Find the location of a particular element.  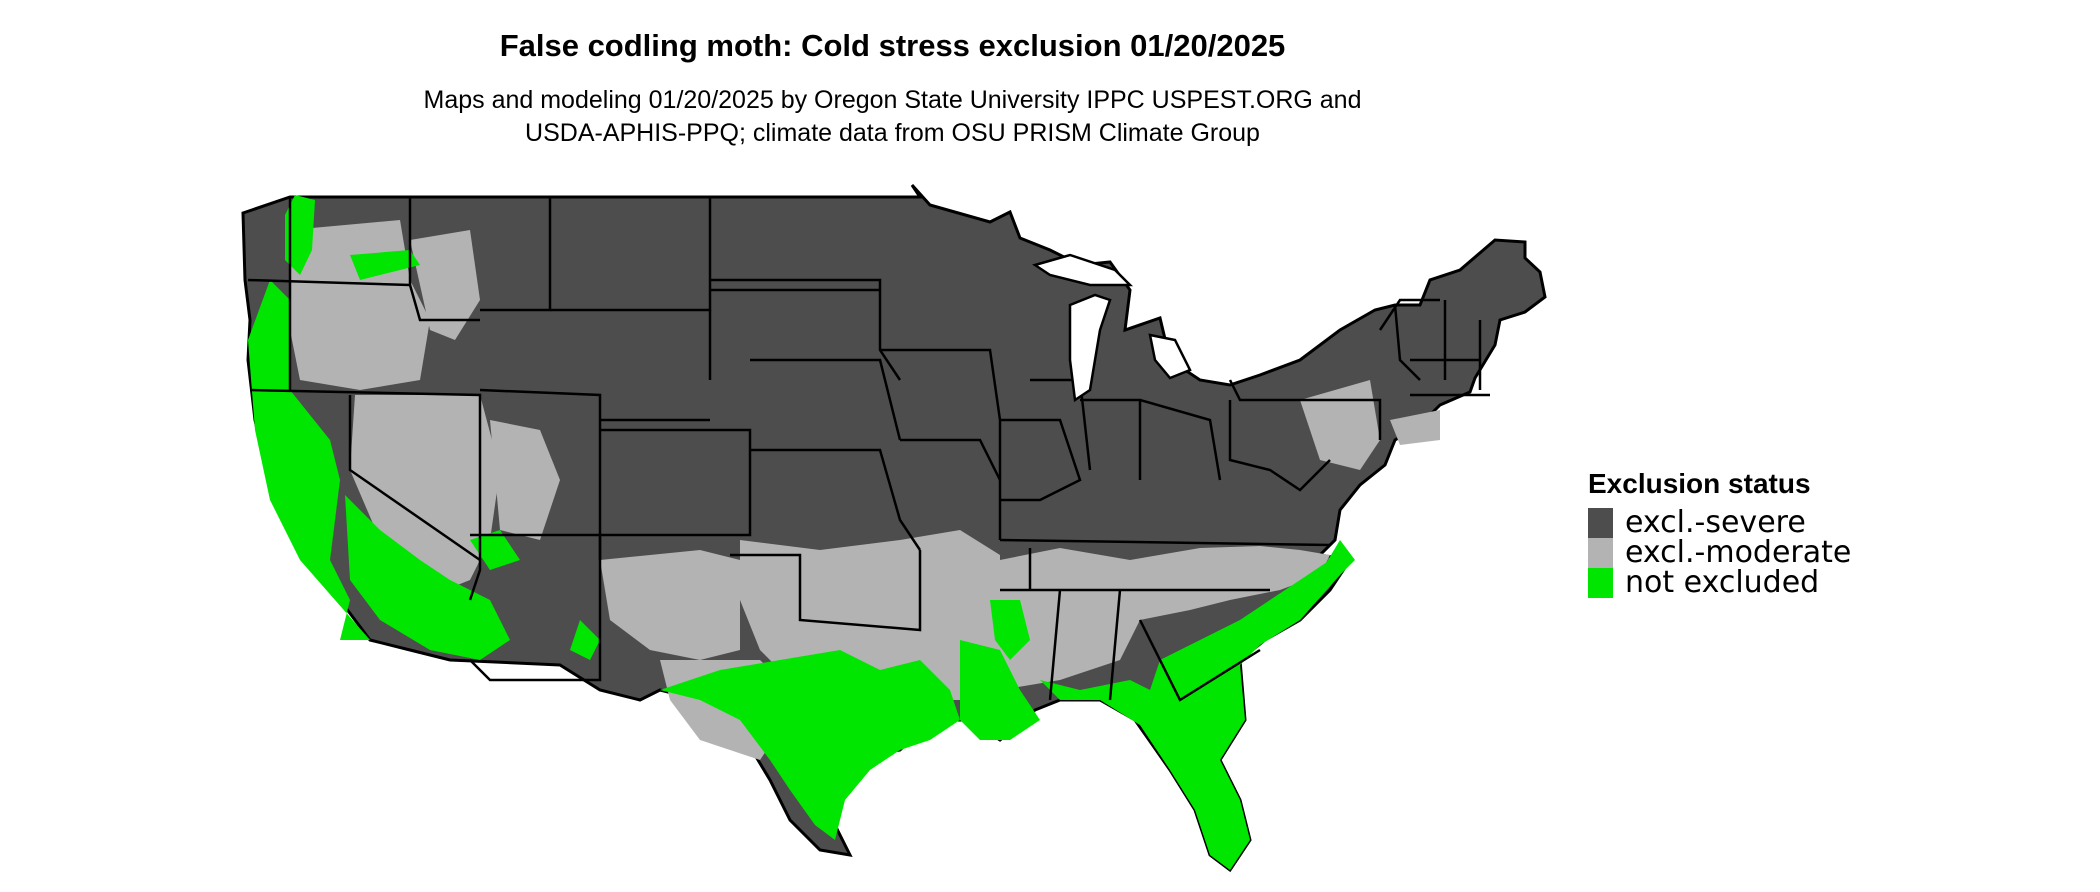

legend-title: Exclusion status is located at coordinates (1699, 483).